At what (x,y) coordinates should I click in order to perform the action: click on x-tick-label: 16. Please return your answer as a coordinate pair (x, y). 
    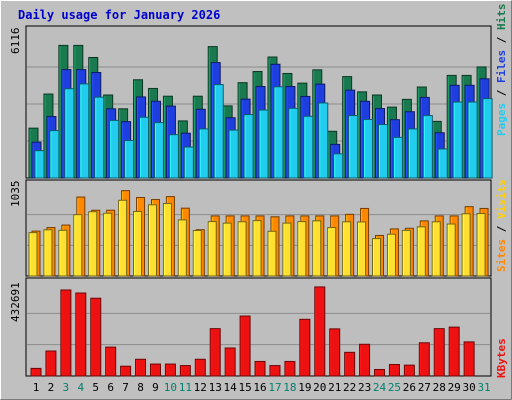
    Looking at the image, I should click on (259, 387).